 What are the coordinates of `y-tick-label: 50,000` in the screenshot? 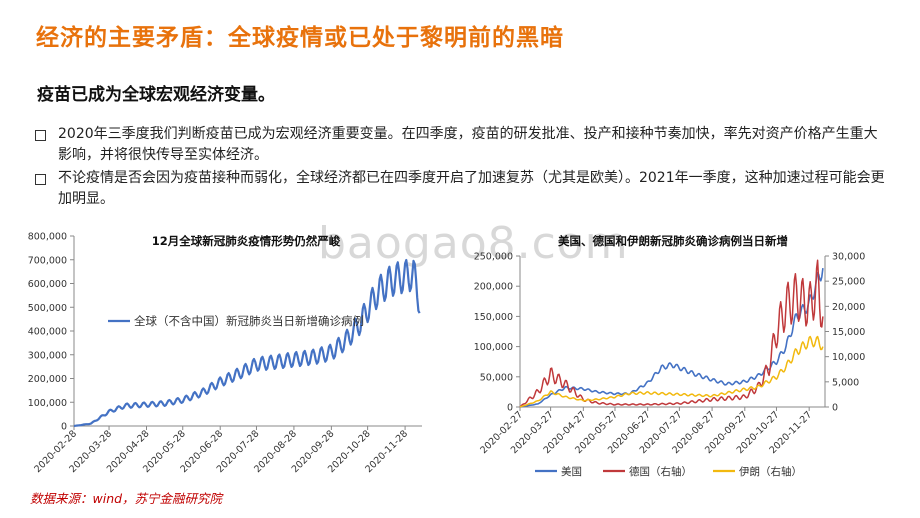 It's located at (496, 377).